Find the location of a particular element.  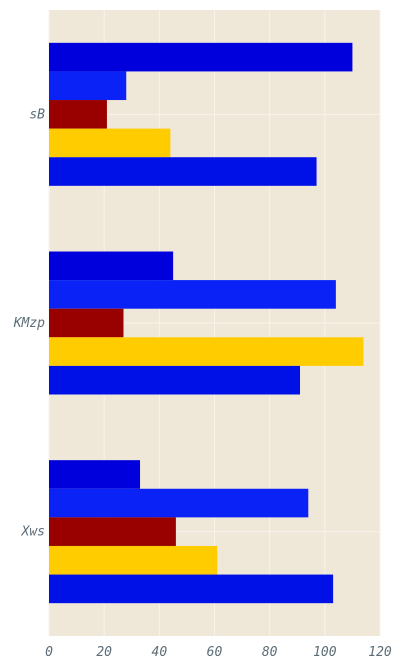

x-tick-label: 80 is located at coordinates (270, 652).